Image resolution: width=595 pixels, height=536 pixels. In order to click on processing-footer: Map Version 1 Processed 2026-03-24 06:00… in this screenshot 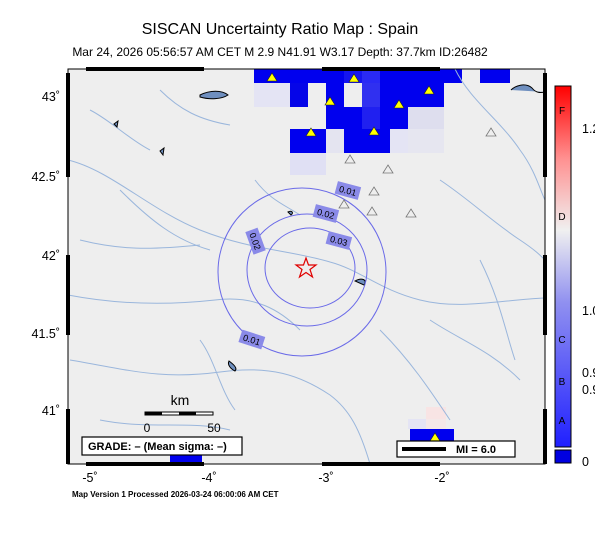, I will do `click(175, 494)`.